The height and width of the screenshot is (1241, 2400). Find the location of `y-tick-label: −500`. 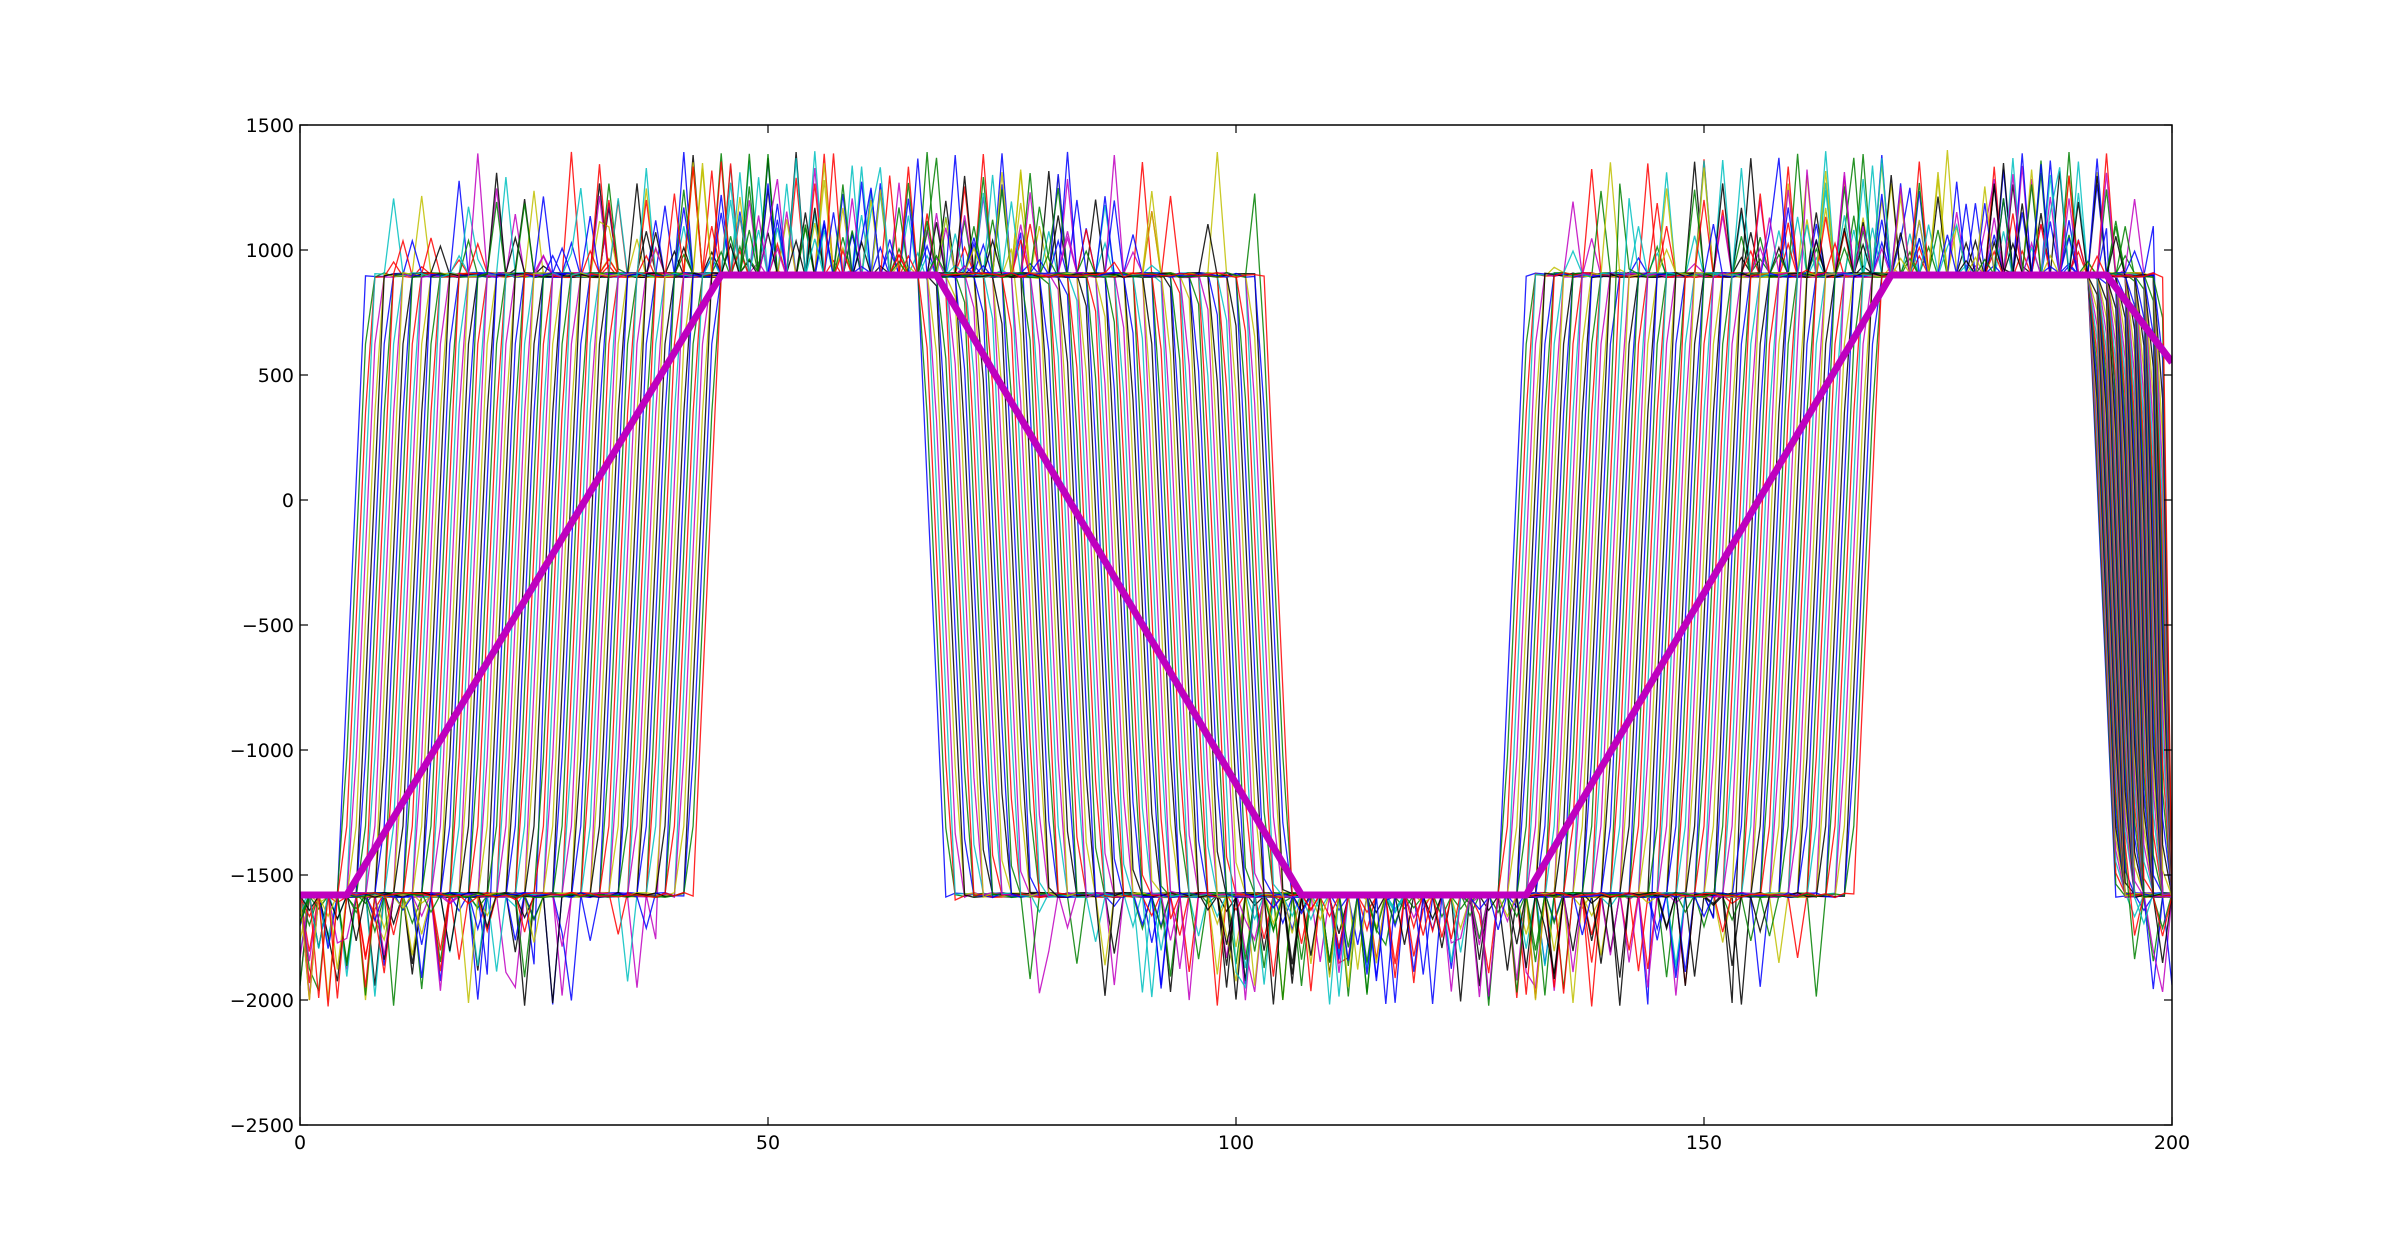

y-tick-label: −500 is located at coordinates (268, 626).